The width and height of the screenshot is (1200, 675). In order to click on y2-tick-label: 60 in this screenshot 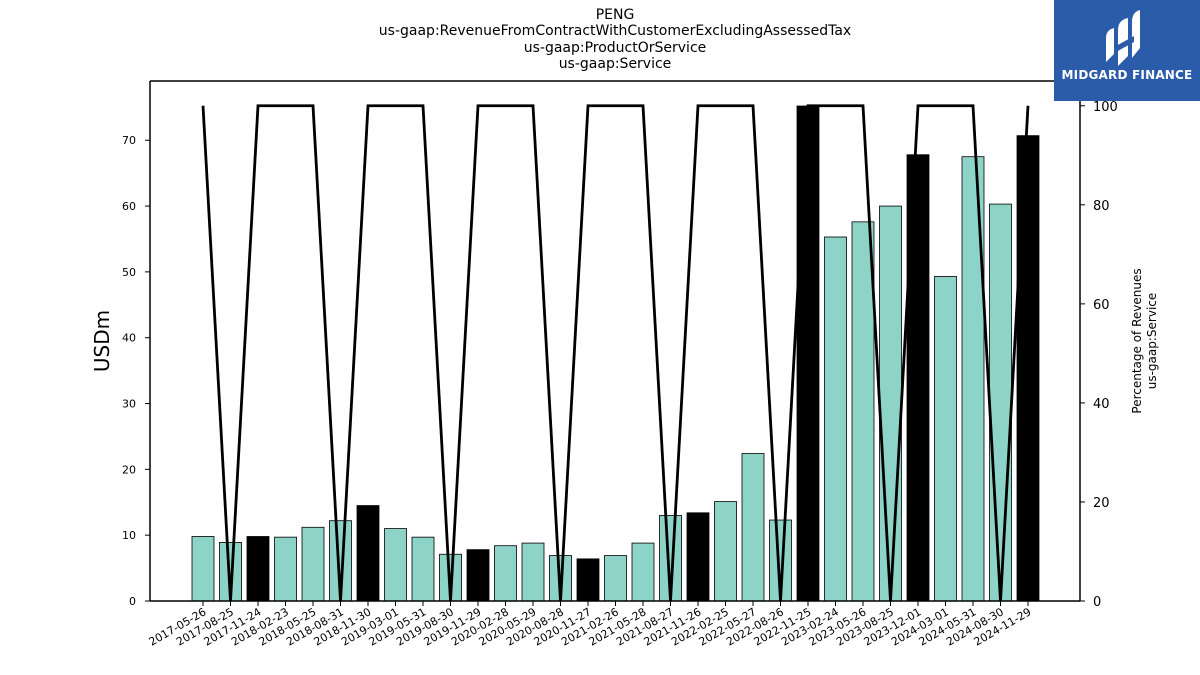, I will do `click(1101, 305)`.